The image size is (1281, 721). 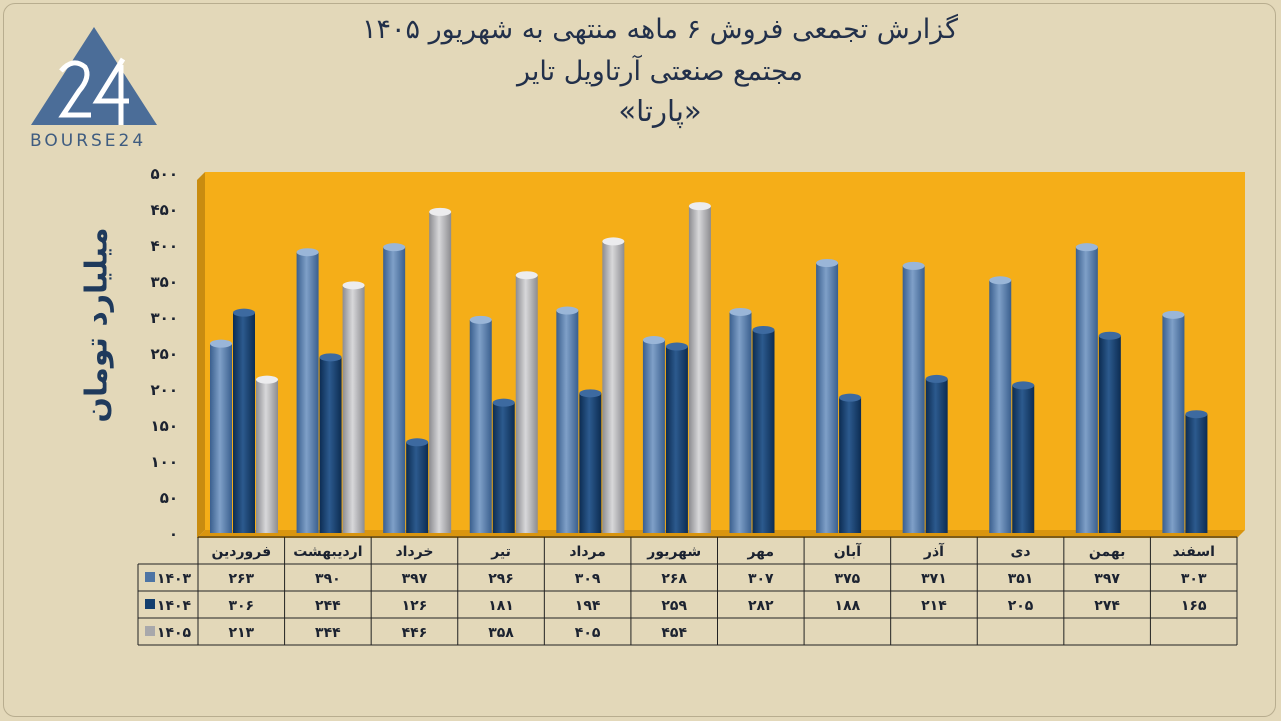 What do you see at coordinates (501, 606) in the screenshot?
I see `data-label-۱۴۰۴: ۱۸۱` at bounding box center [501, 606].